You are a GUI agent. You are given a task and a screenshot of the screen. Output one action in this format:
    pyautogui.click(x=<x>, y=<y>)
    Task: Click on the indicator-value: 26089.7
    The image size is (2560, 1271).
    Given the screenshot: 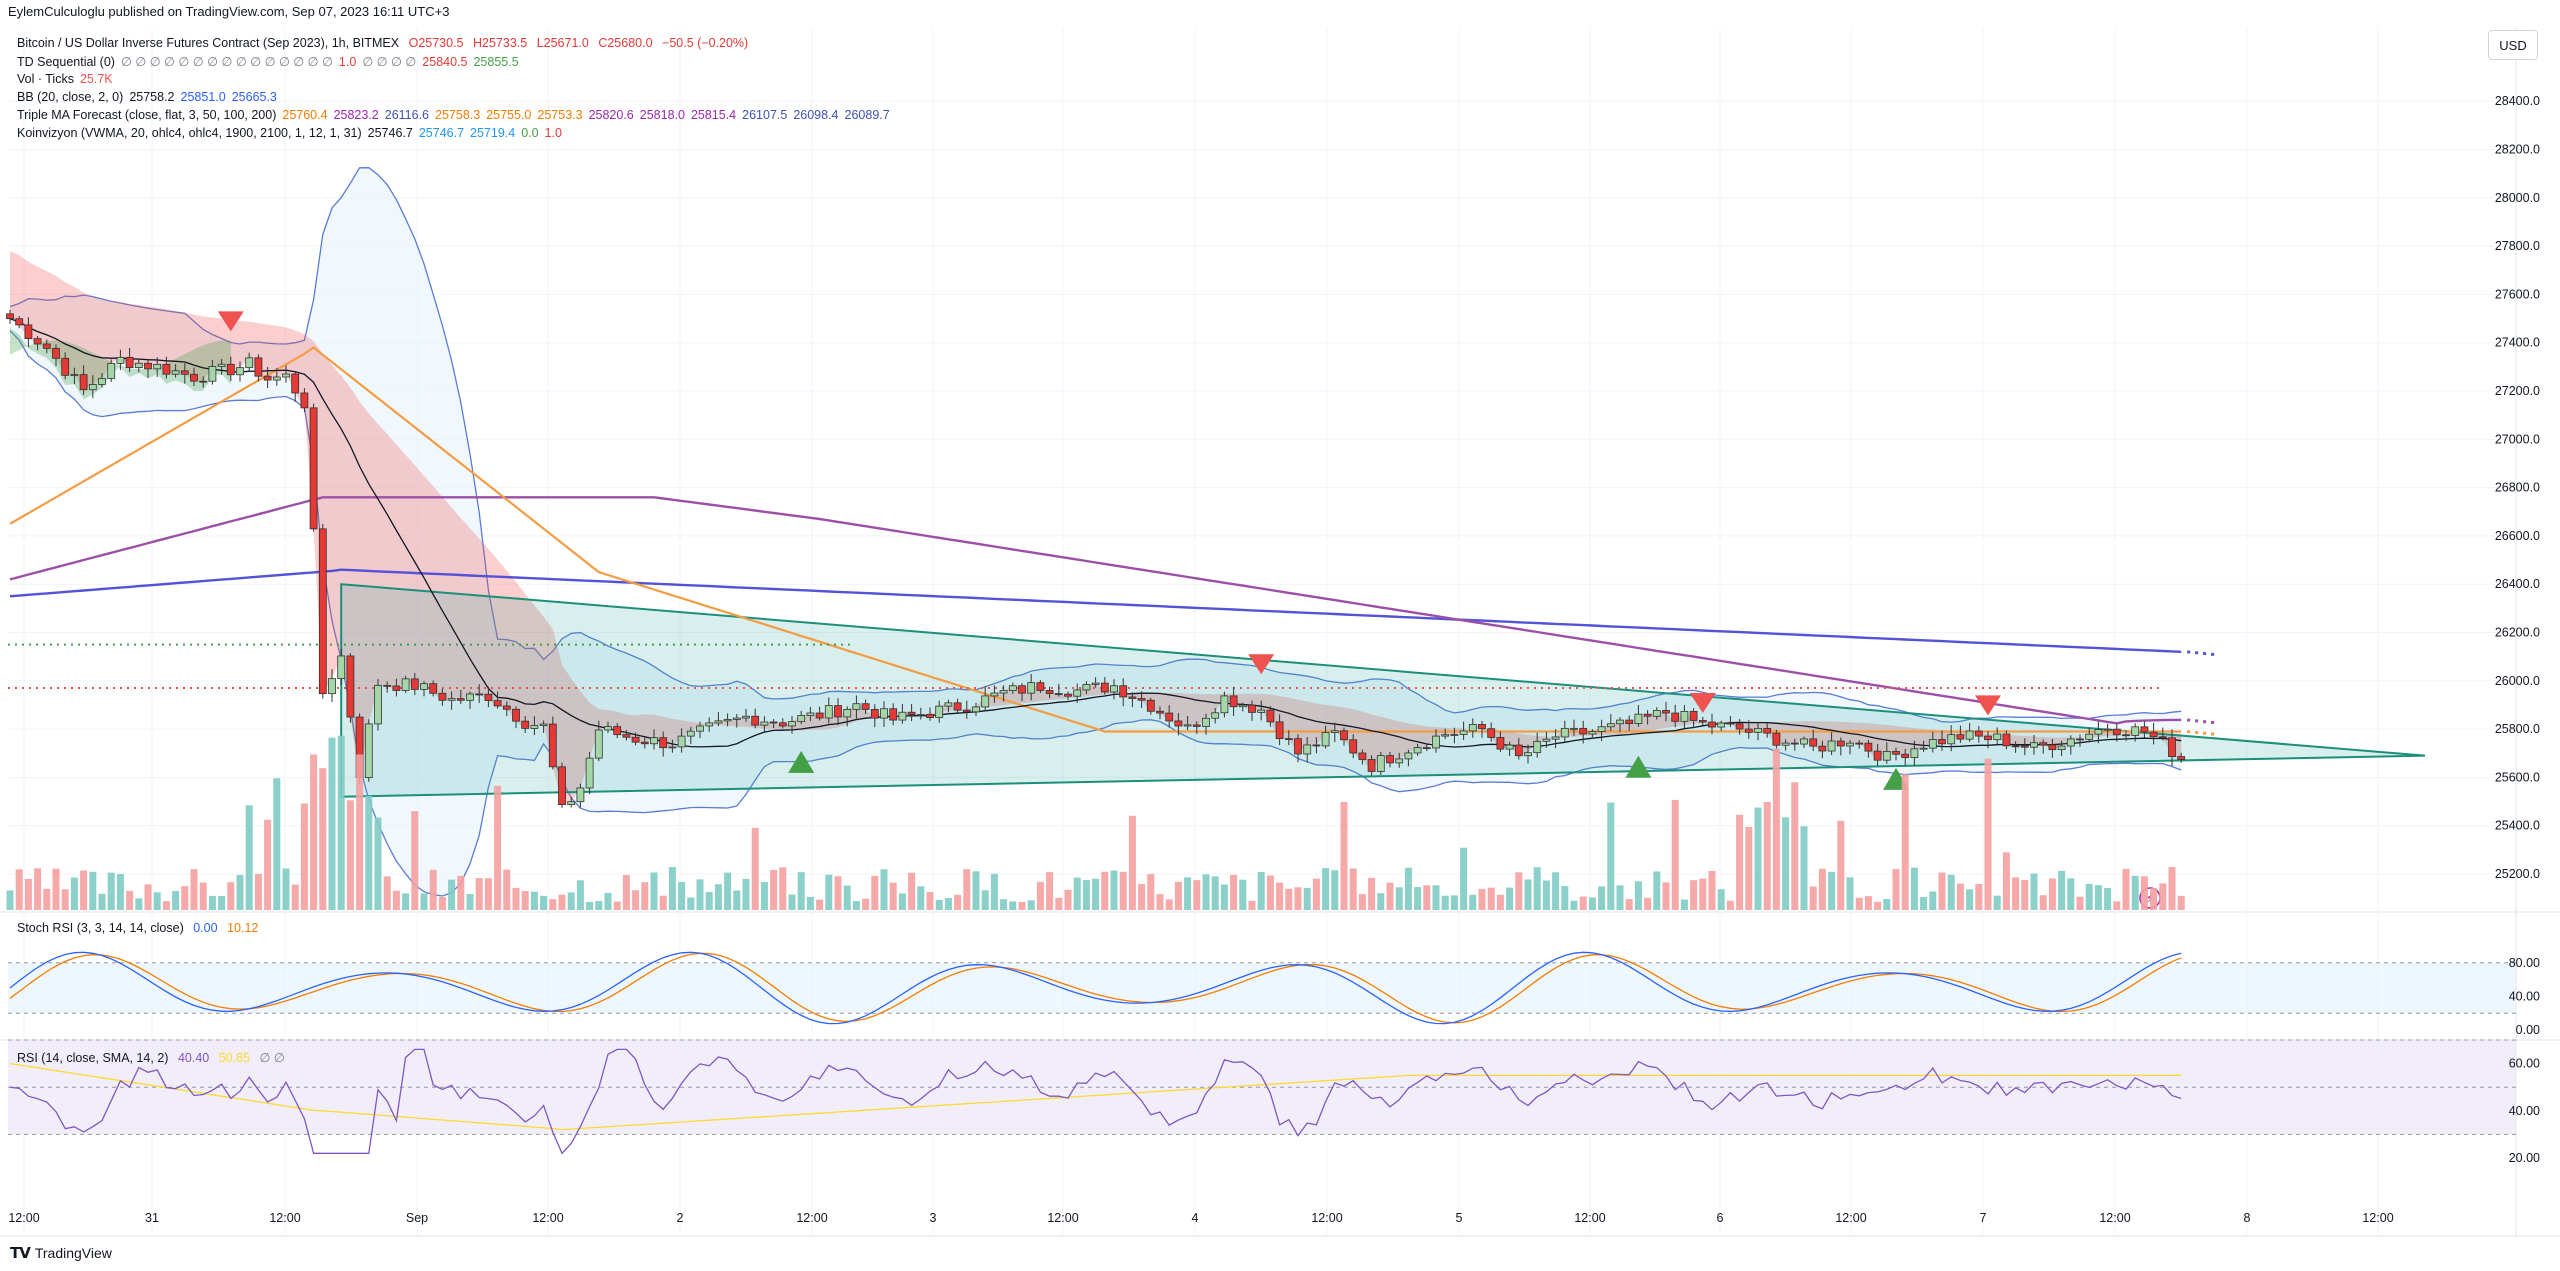 What is the action you would take?
    pyautogui.click(x=867, y=115)
    